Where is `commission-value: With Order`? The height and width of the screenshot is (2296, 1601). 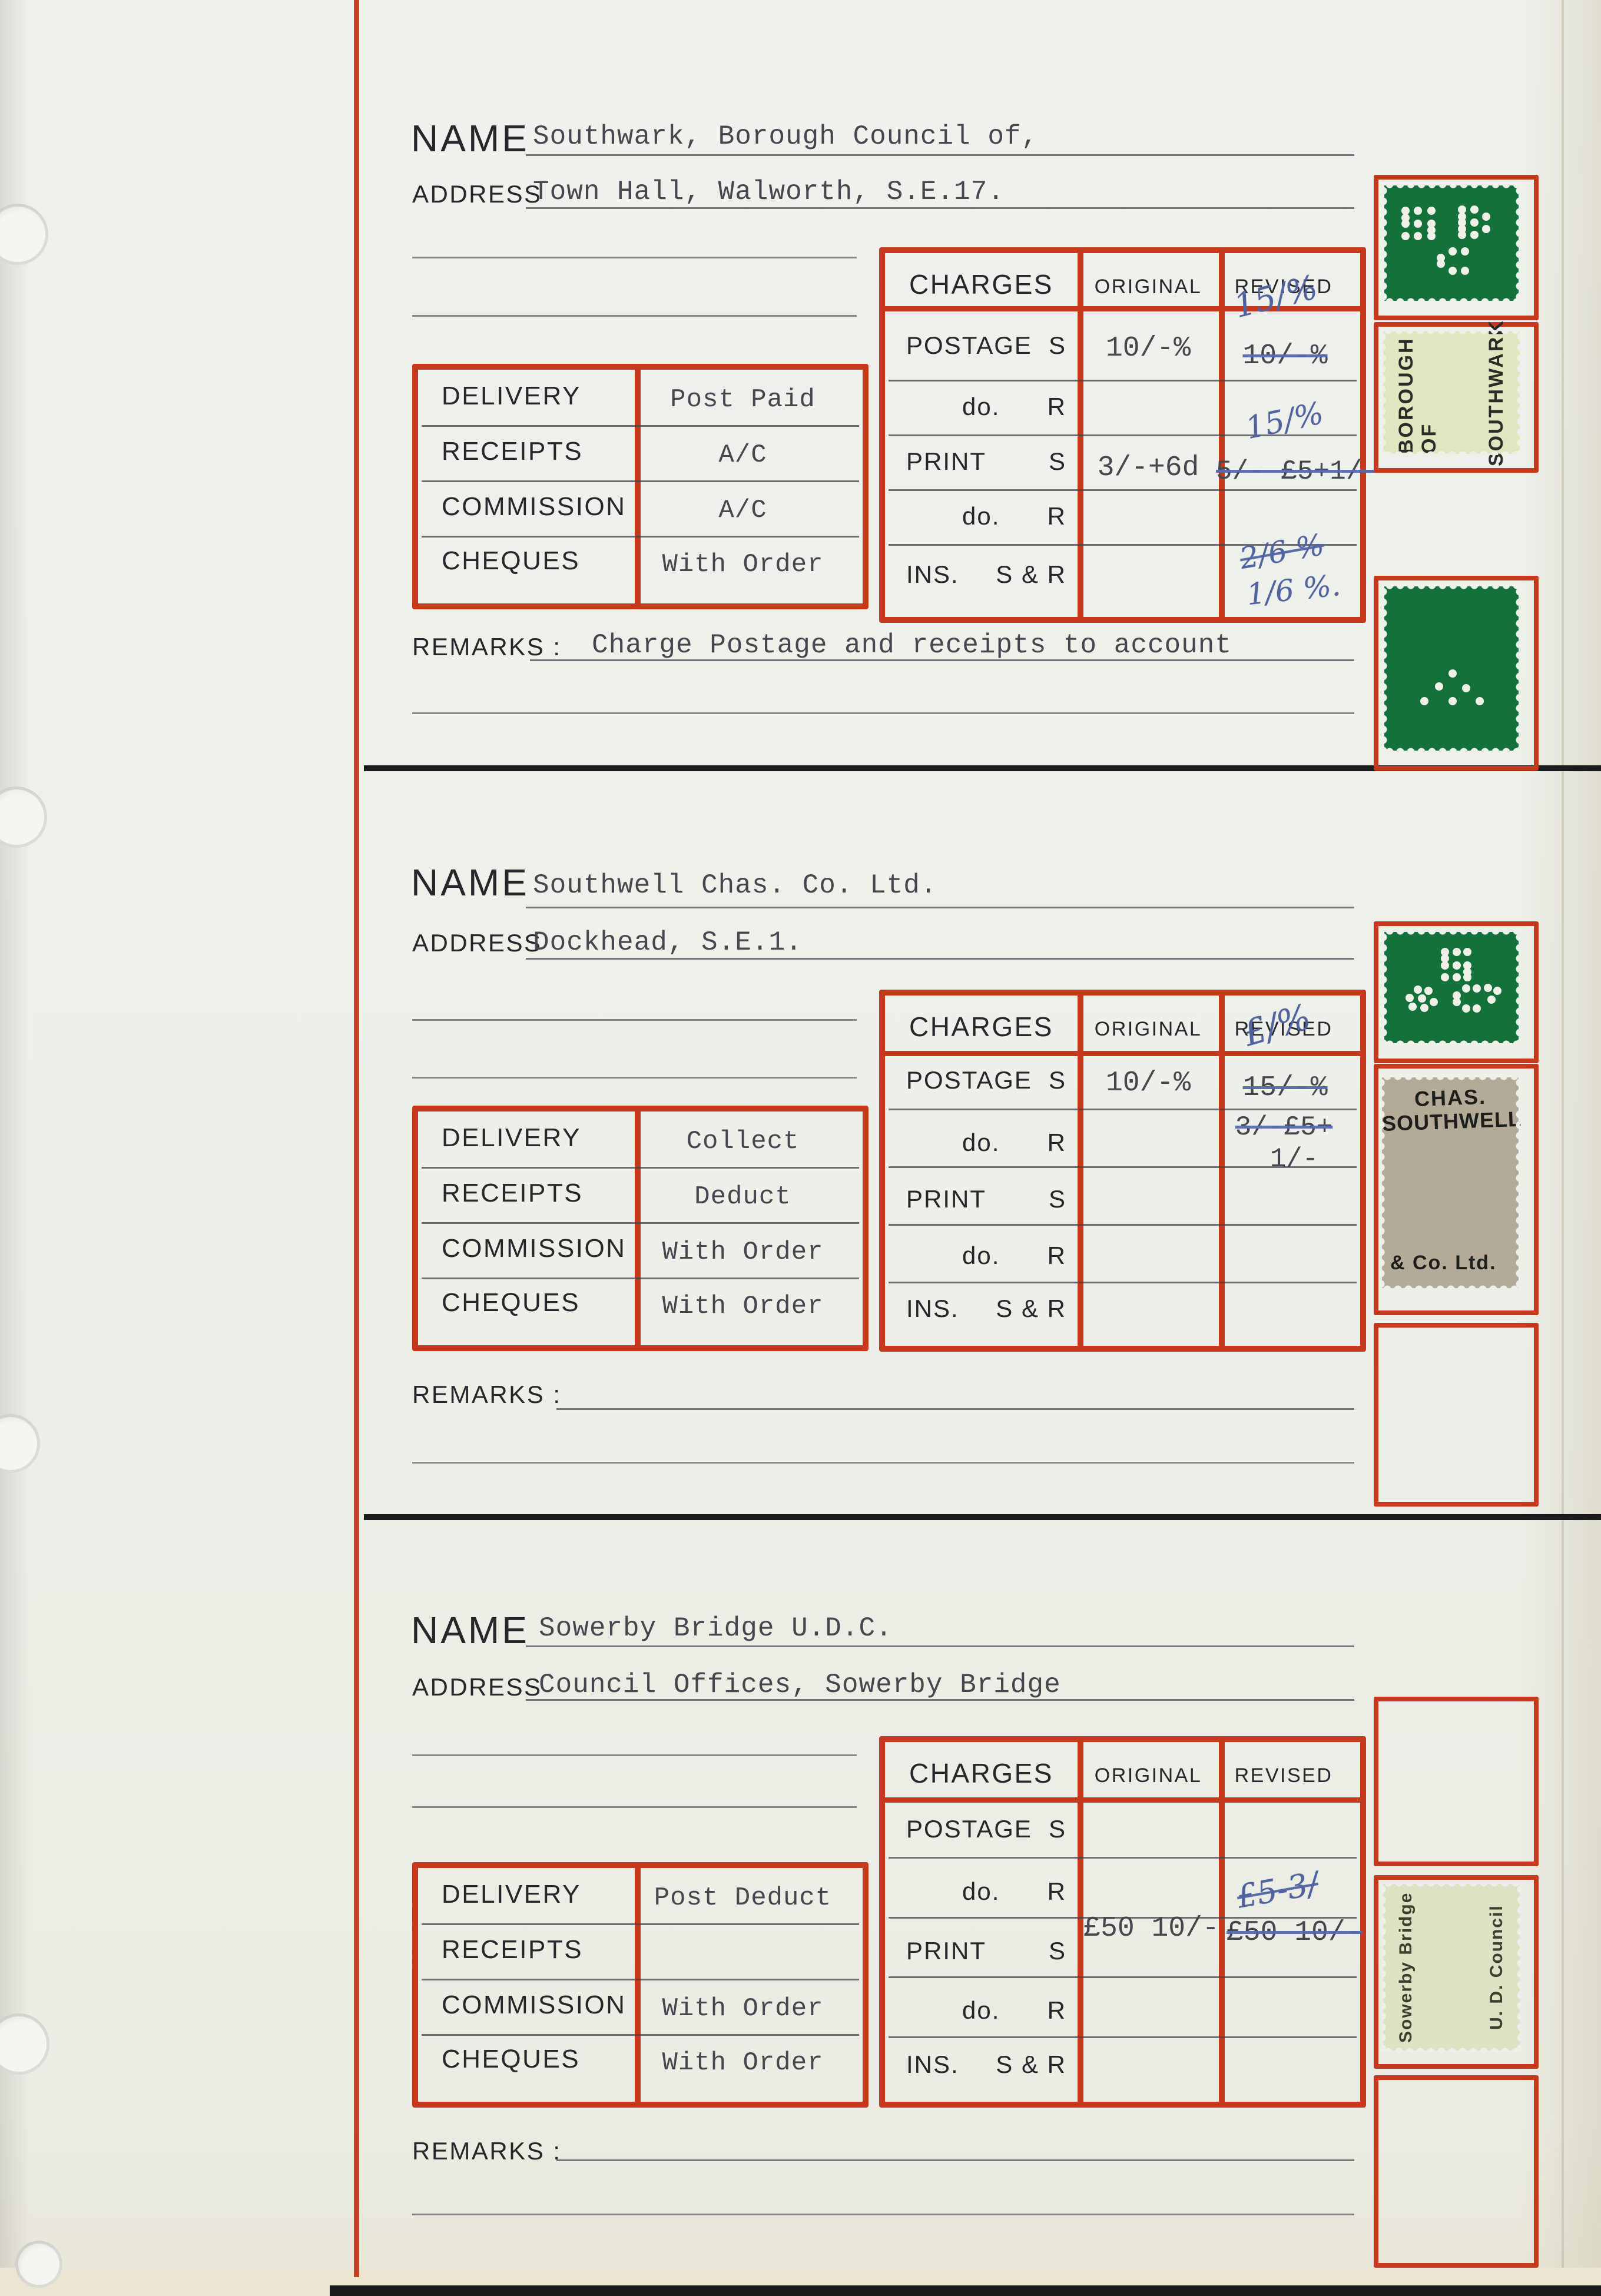
commission-value: With Order is located at coordinates (743, 1252).